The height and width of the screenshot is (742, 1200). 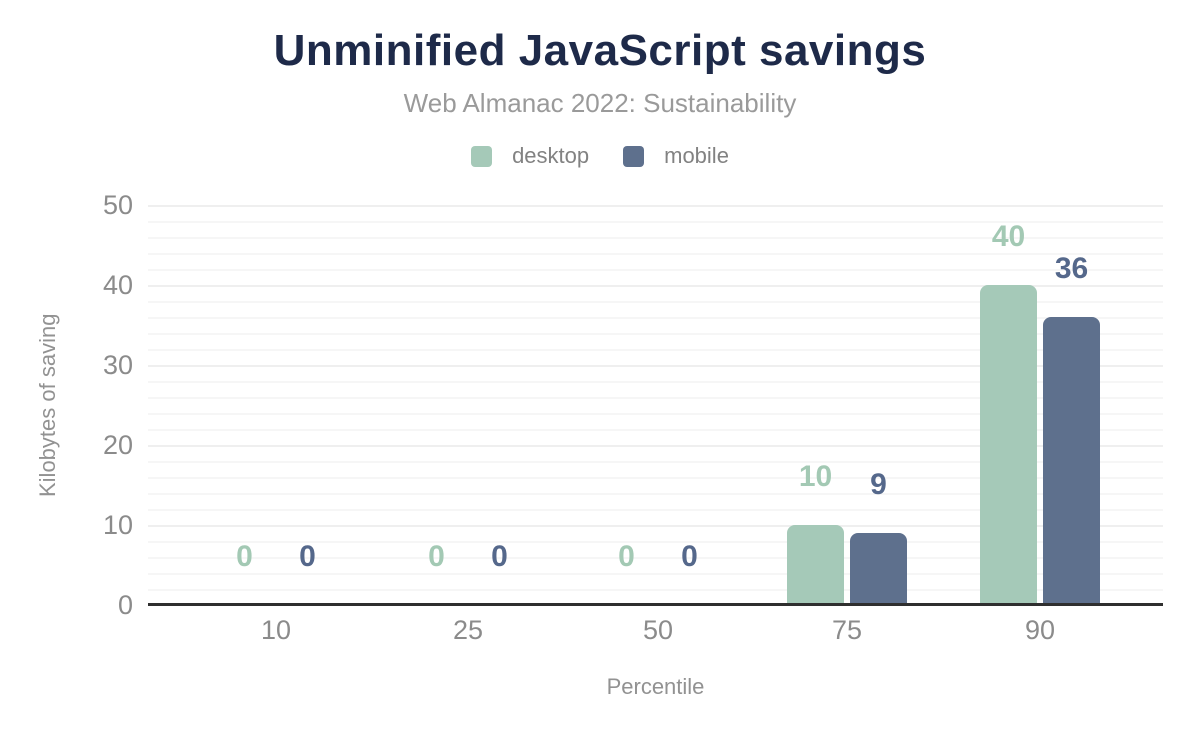 I want to click on y-tick-50: 50, so click(x=117, y=205).